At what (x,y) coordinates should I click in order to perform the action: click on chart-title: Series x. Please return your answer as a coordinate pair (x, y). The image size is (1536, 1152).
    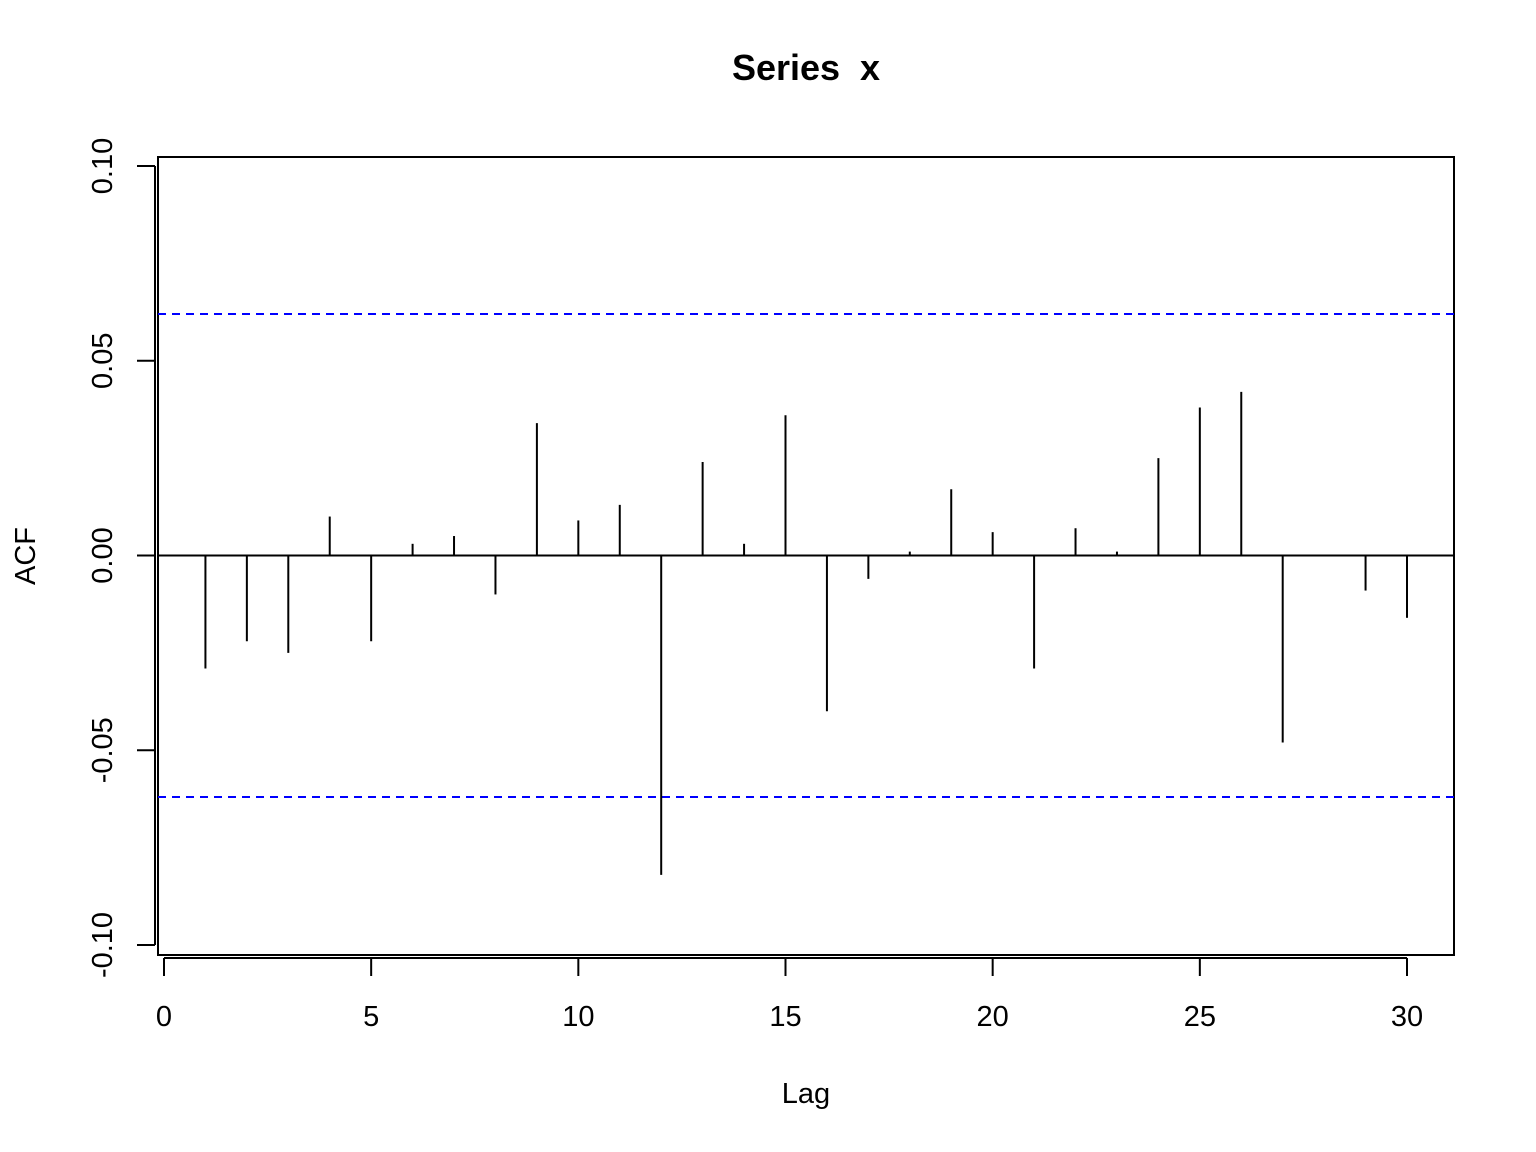
    Looking at the image, I should click on (806, 67).